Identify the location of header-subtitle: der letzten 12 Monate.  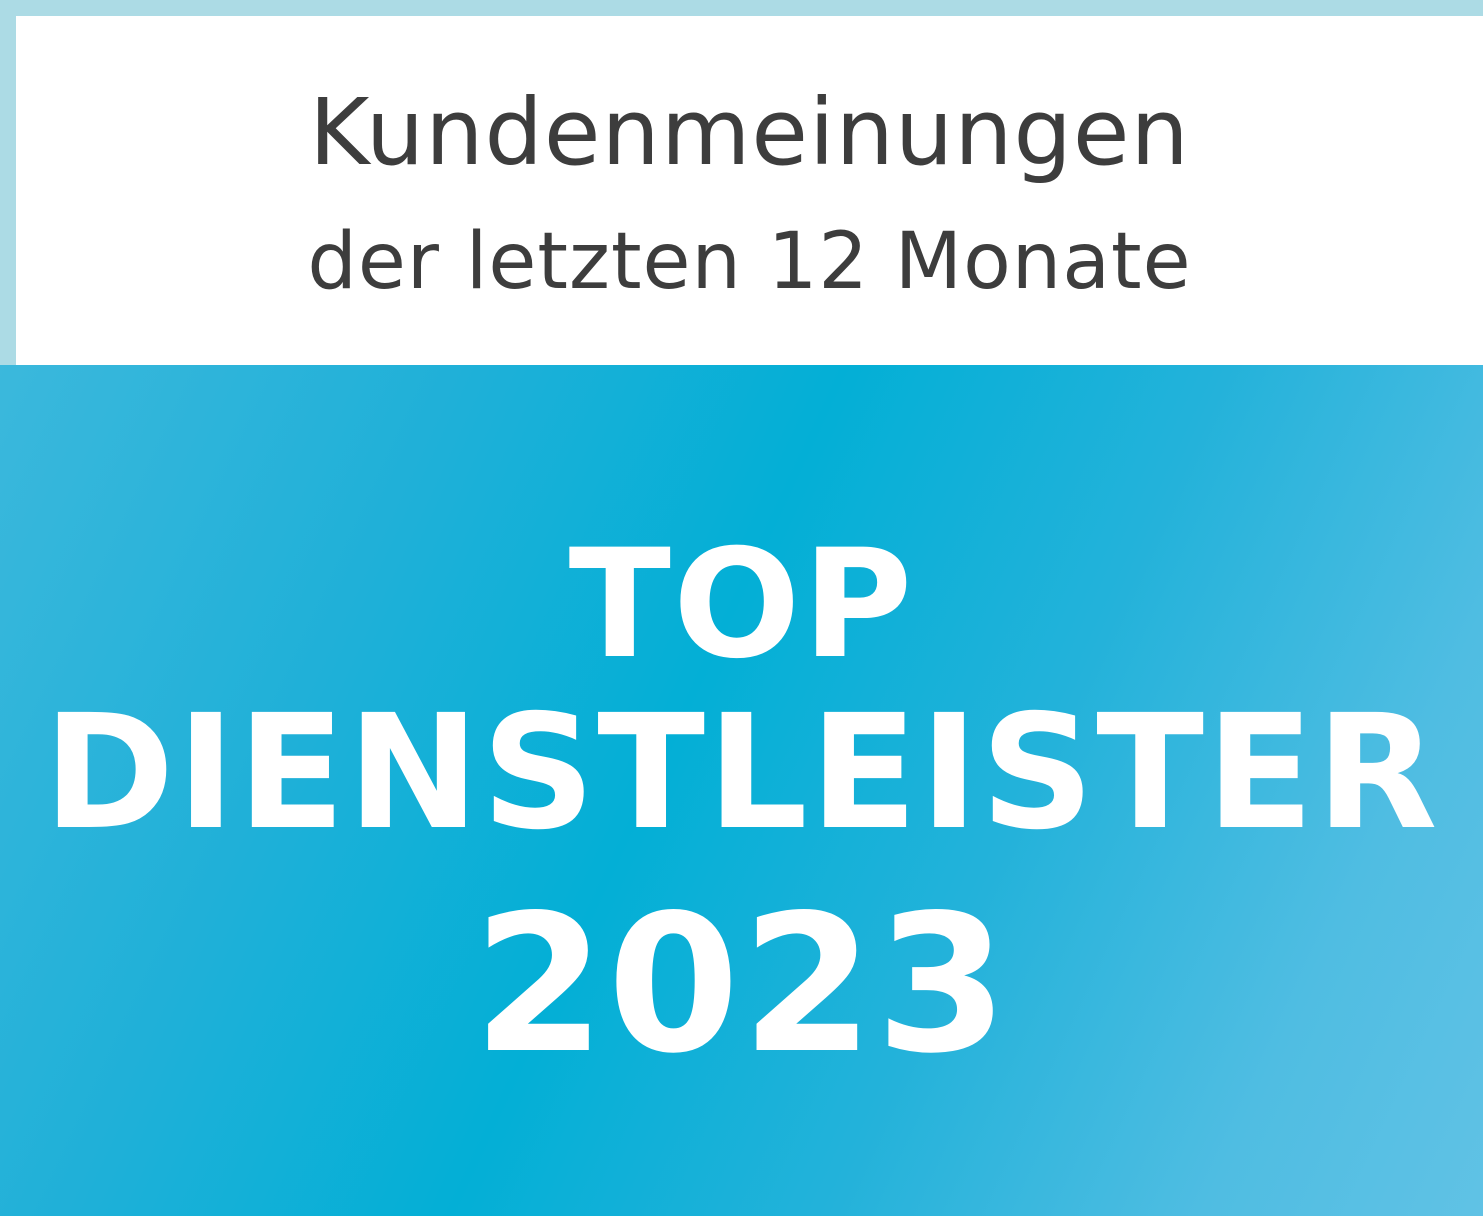
(749, 262).